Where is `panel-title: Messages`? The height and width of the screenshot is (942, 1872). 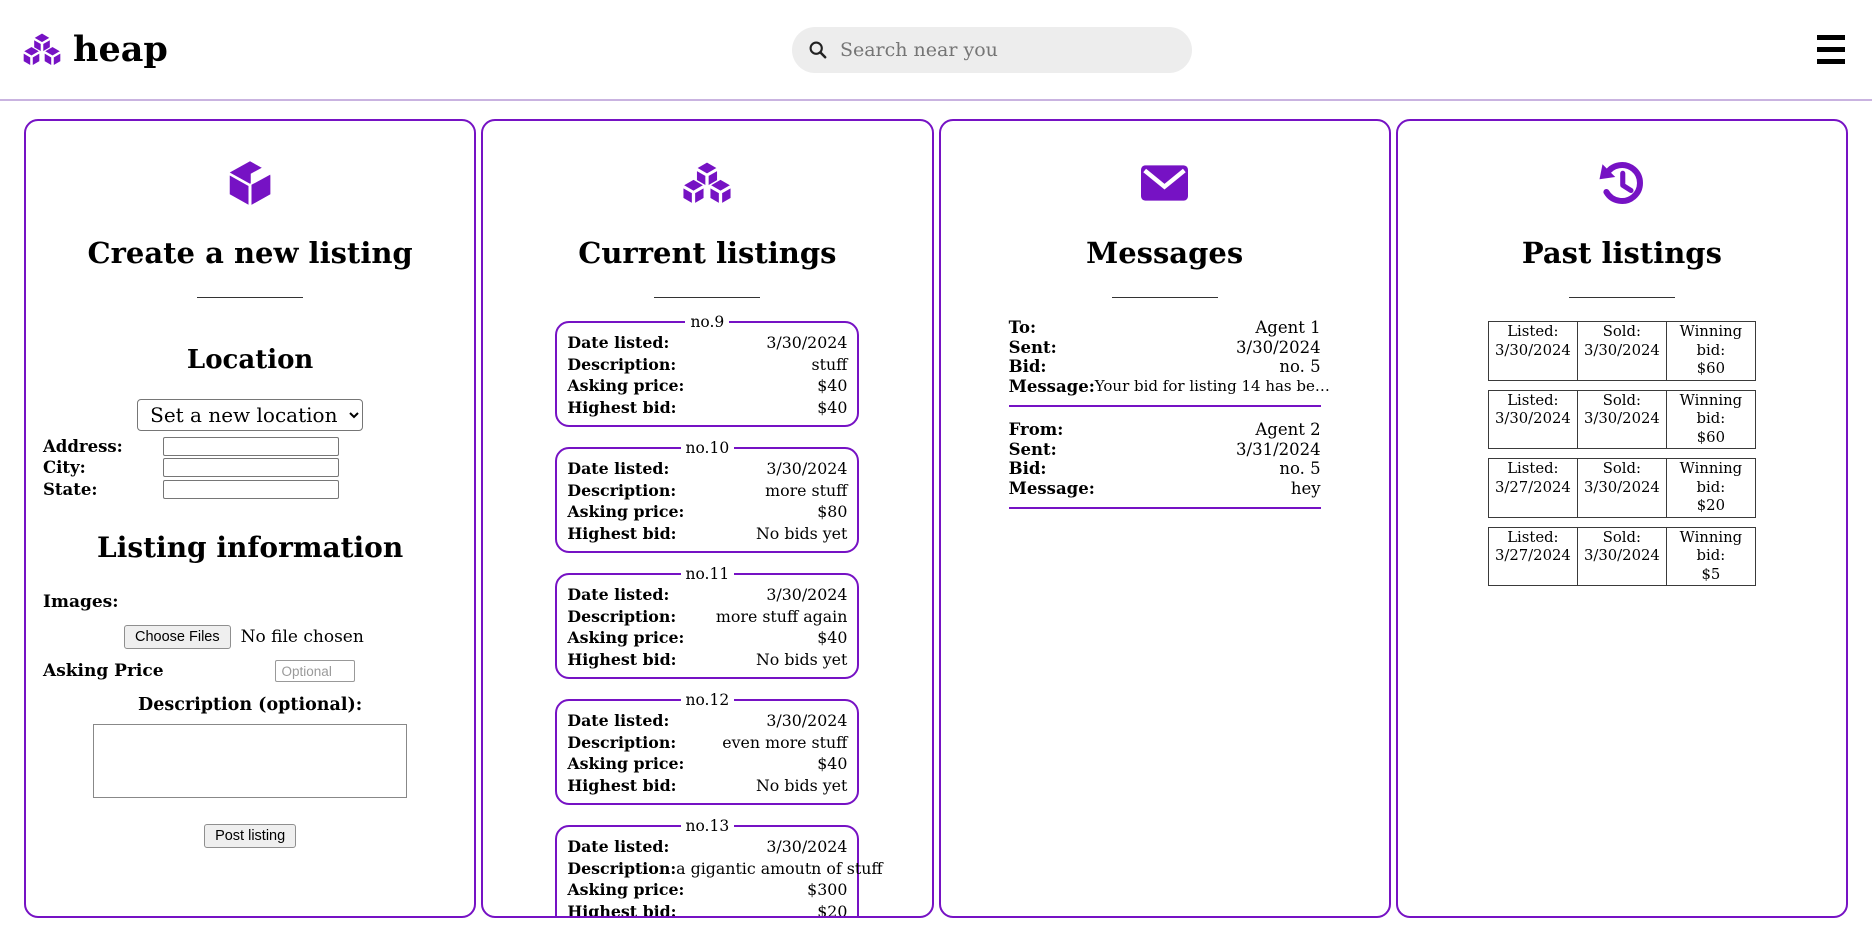 panel-title: Messages is located at coordinates (1165, 253).